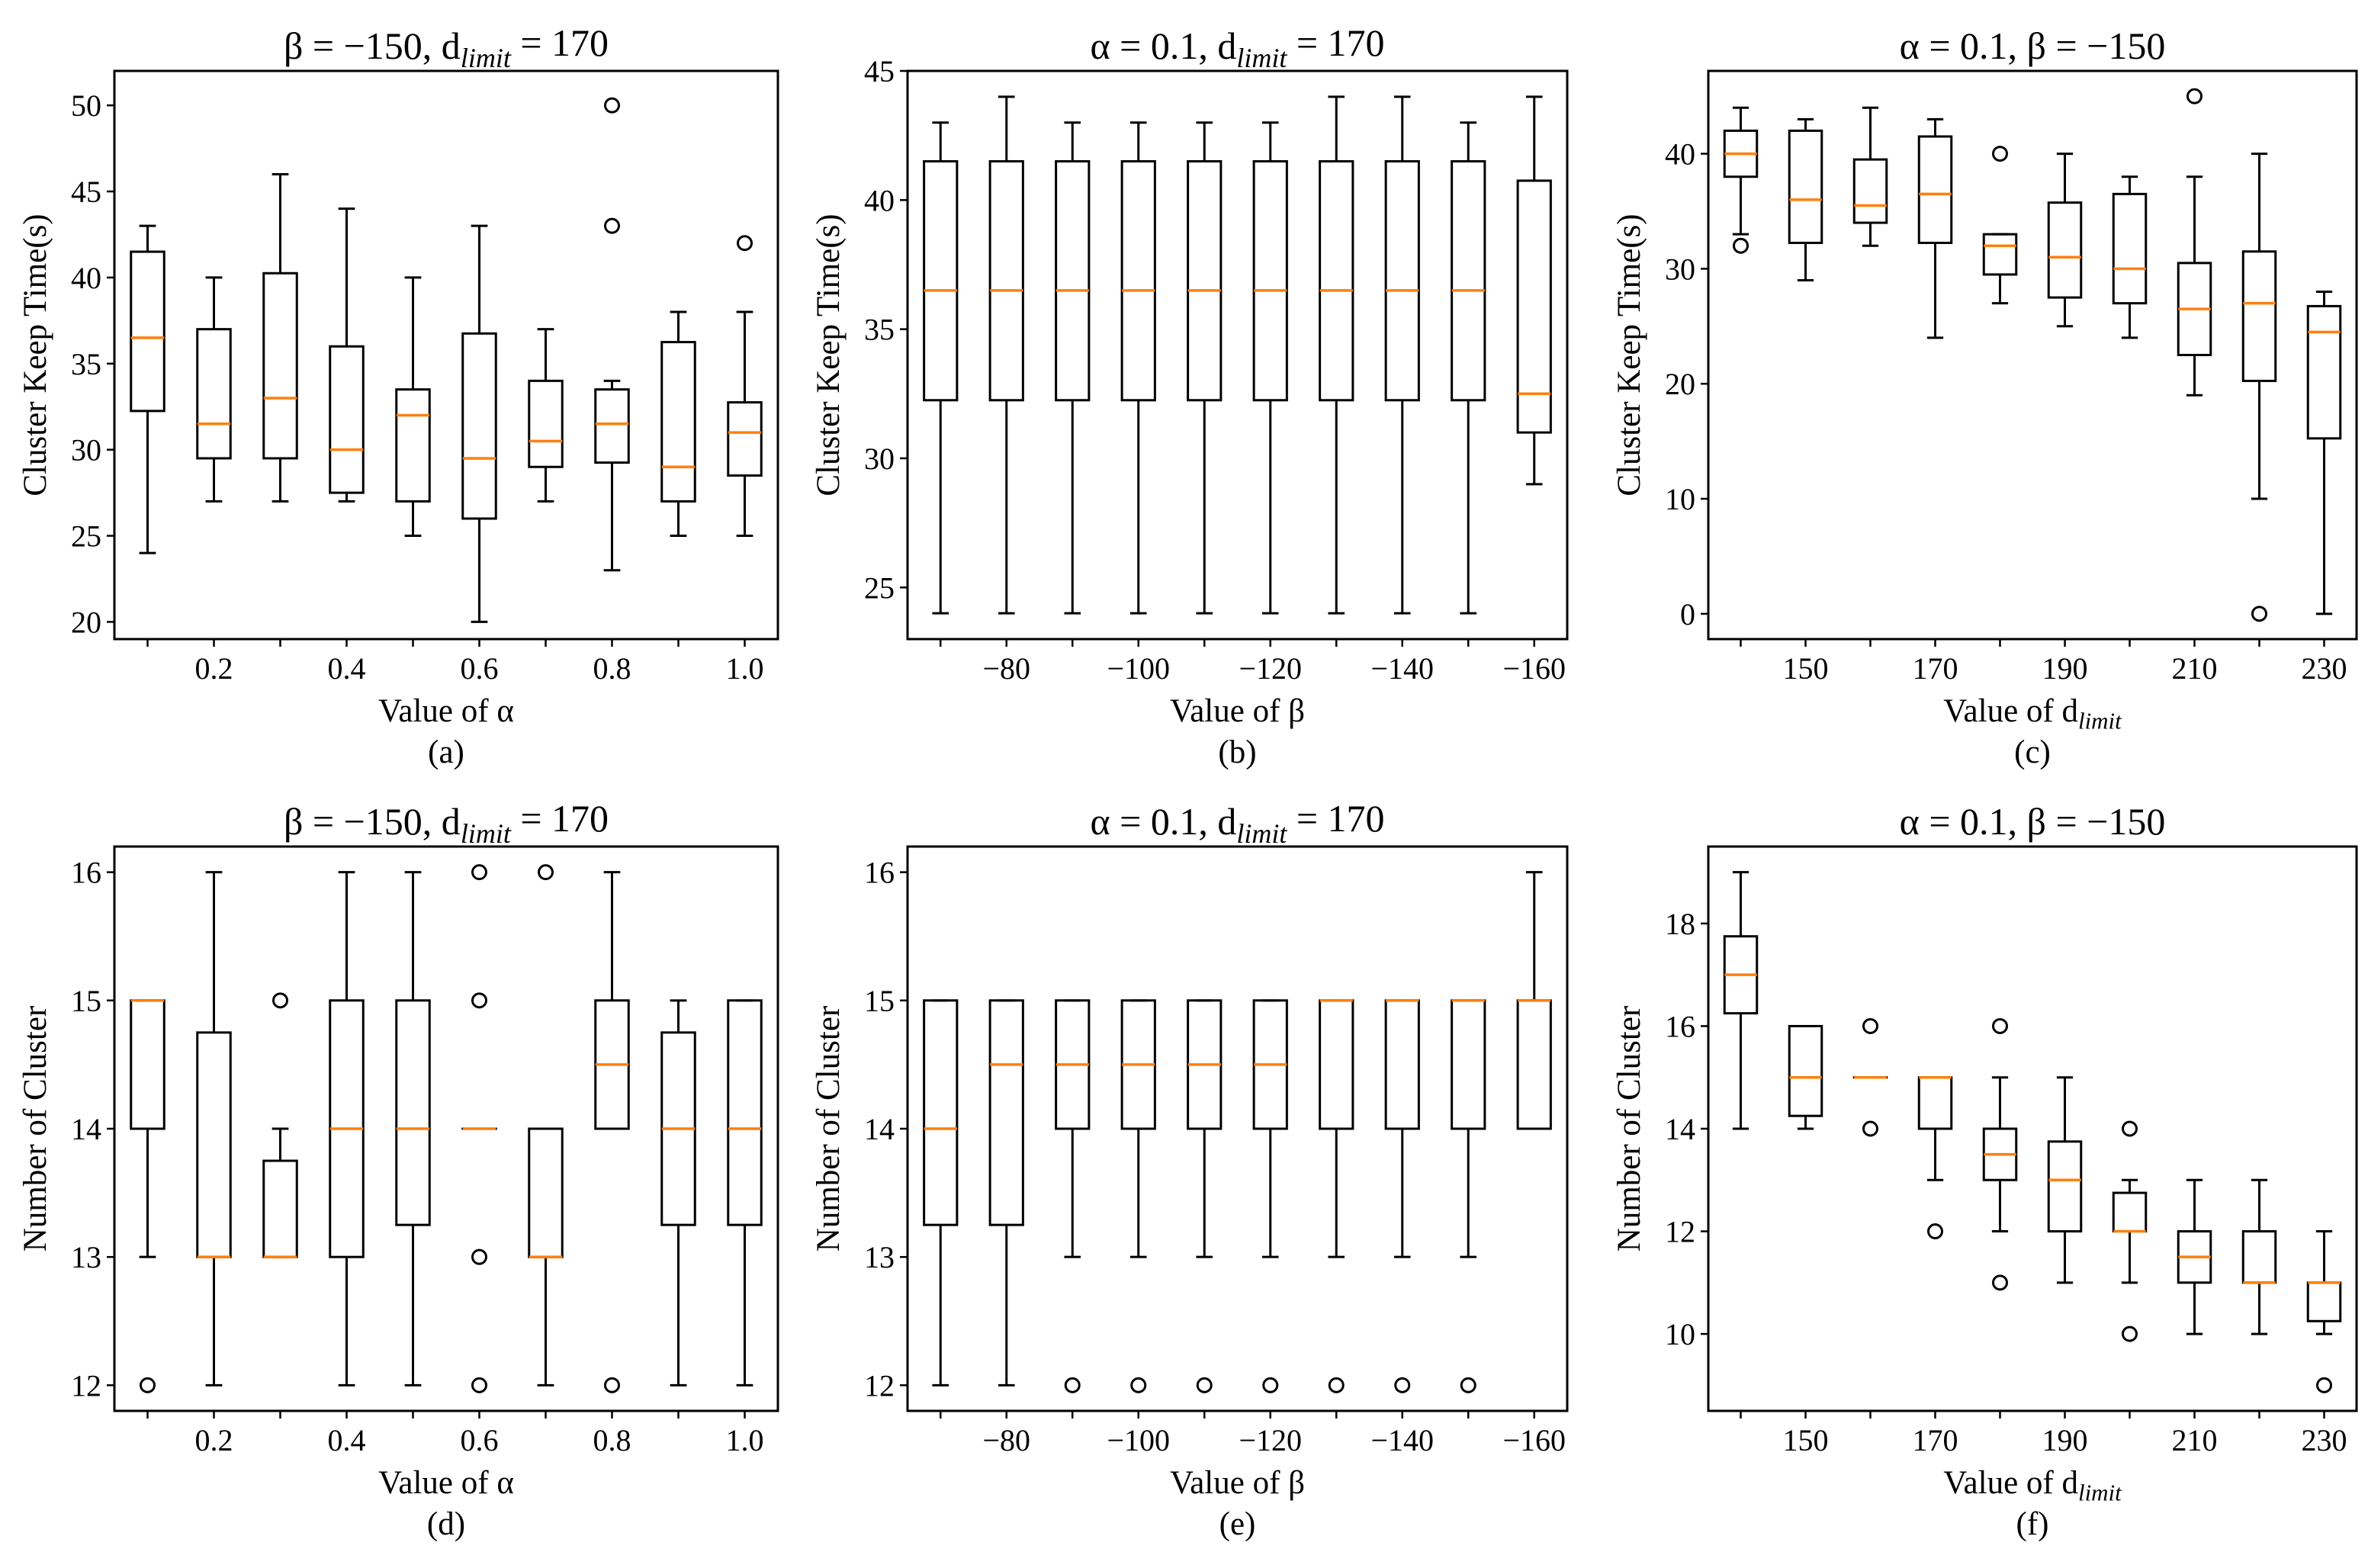 The height and width of the screenshot is (1568, 2368). I want to click on panel-title: α = 0.1, dlimit = 170, so click(1237, 823).